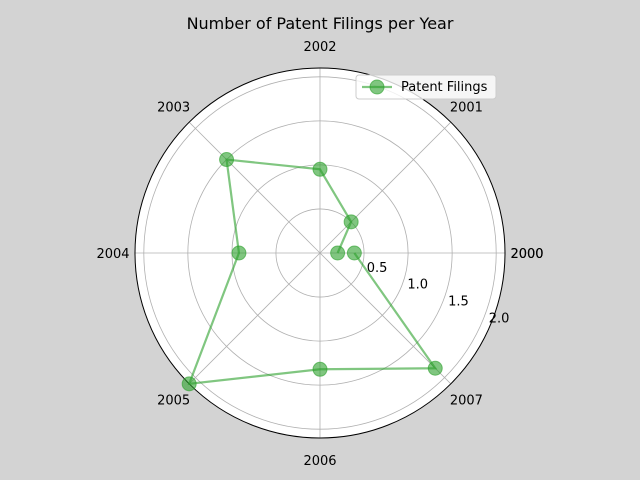  What do you see at coordinates (499, 318) in the screenshot?
I see `radial-tick-label: 2.0` at bounding box center [499, 318].